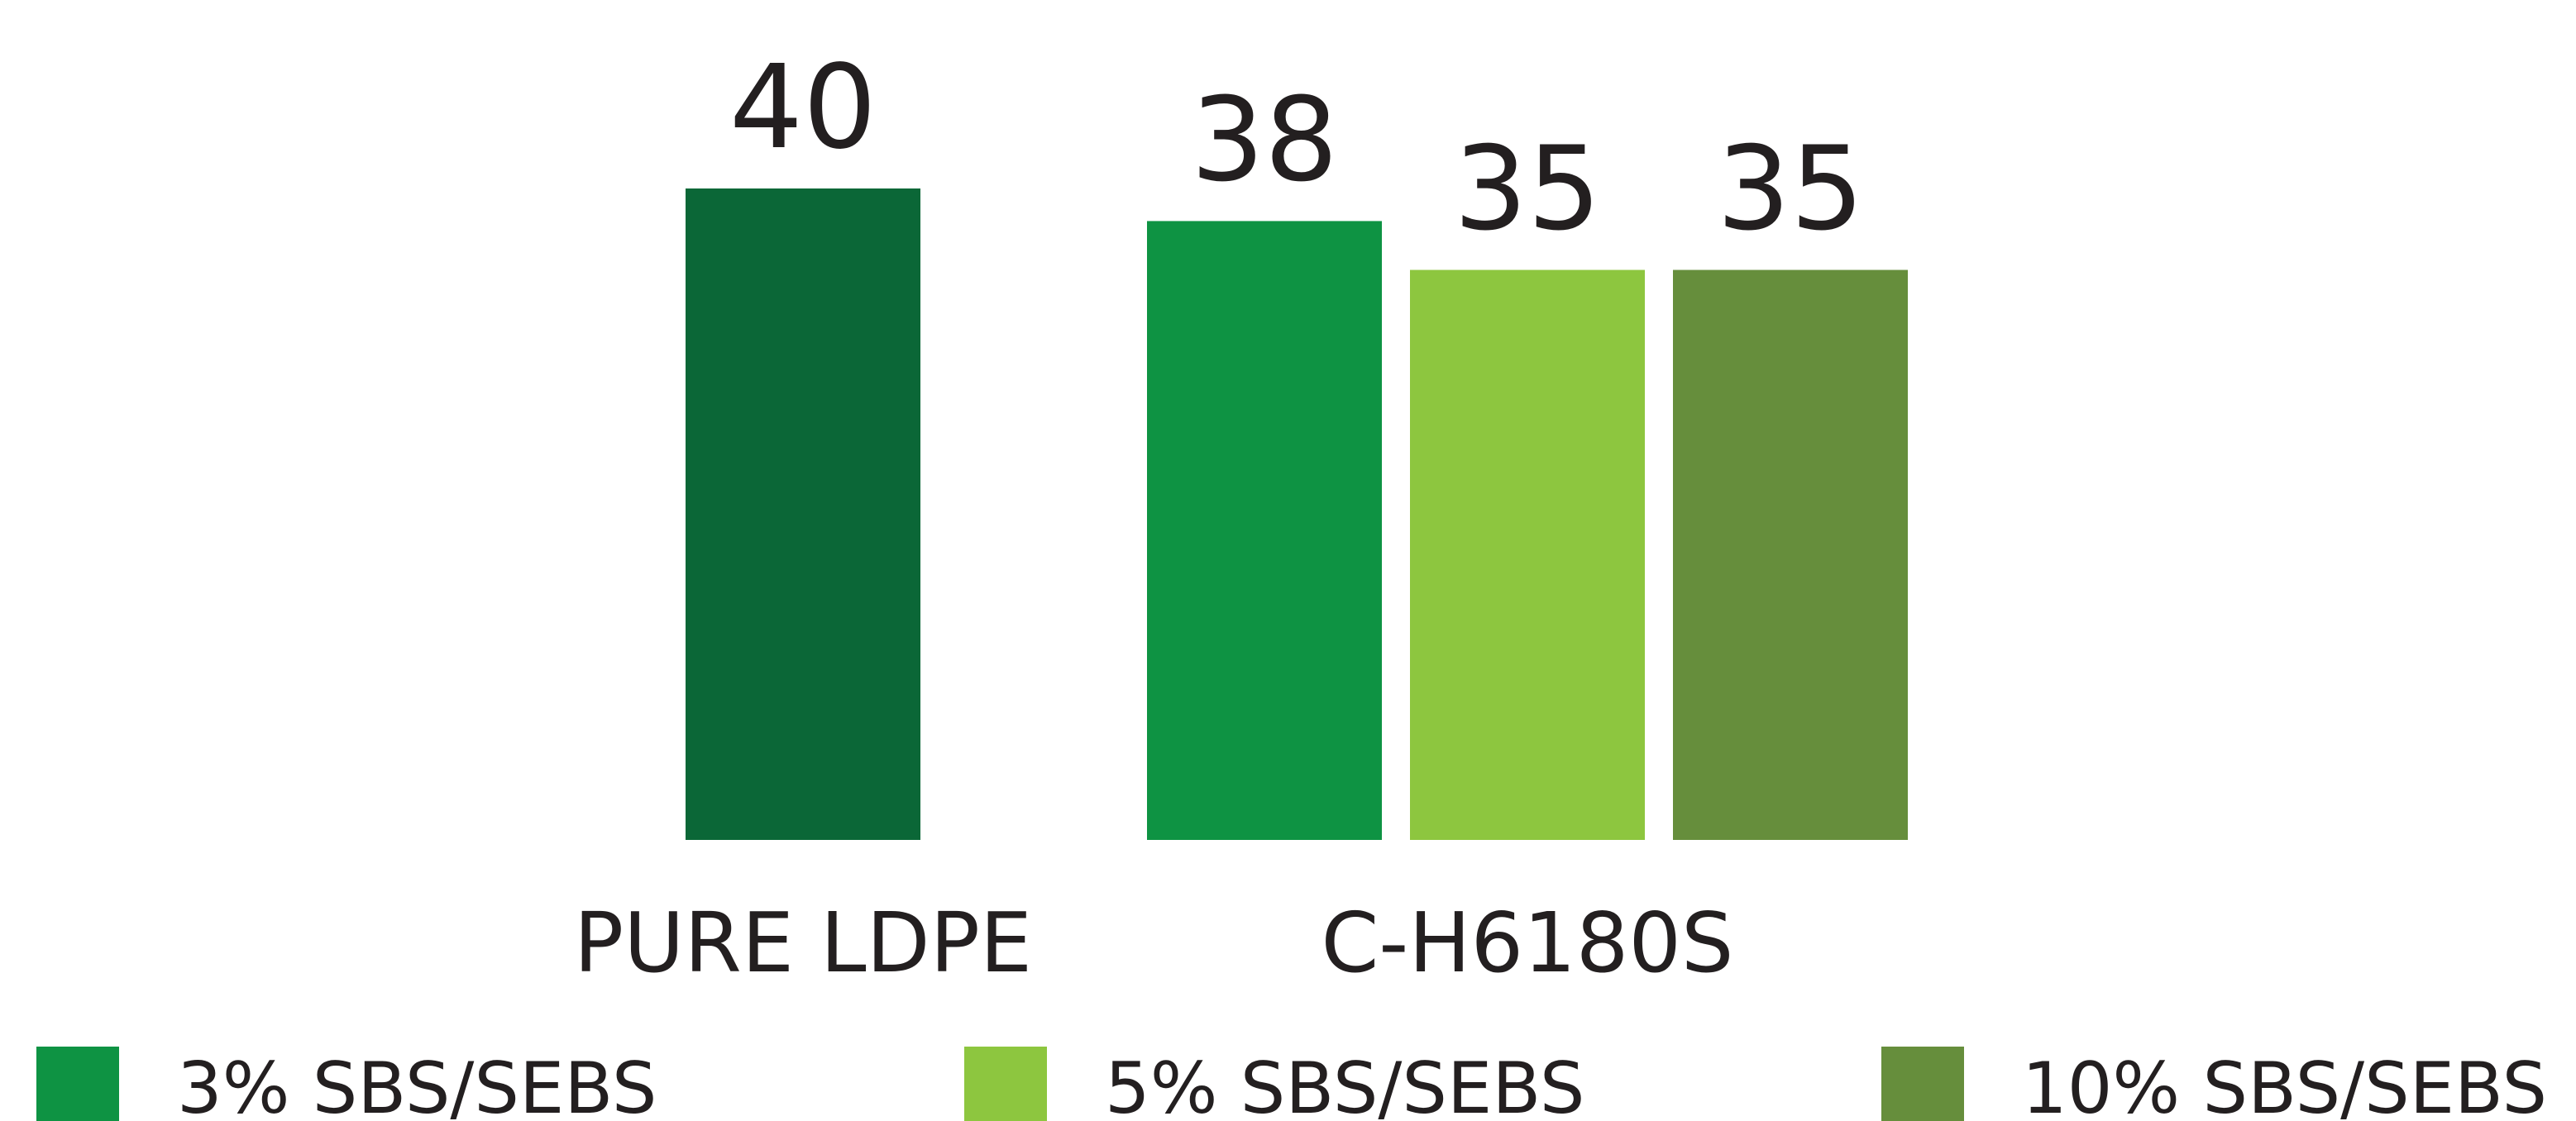 This screenshot has width=2576, height=1121. Describe the element at coordinates (803, 942) in the screenshot. I see `category-label: PURE LDPE` at that location.